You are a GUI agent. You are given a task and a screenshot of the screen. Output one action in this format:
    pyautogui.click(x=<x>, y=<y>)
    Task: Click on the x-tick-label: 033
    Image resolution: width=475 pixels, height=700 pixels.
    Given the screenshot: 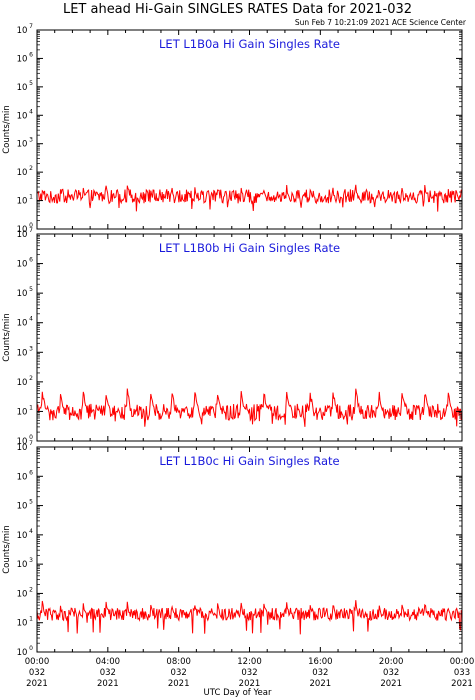 What is the action you would take?
    pyautogui.click(x=462, y=673)
    